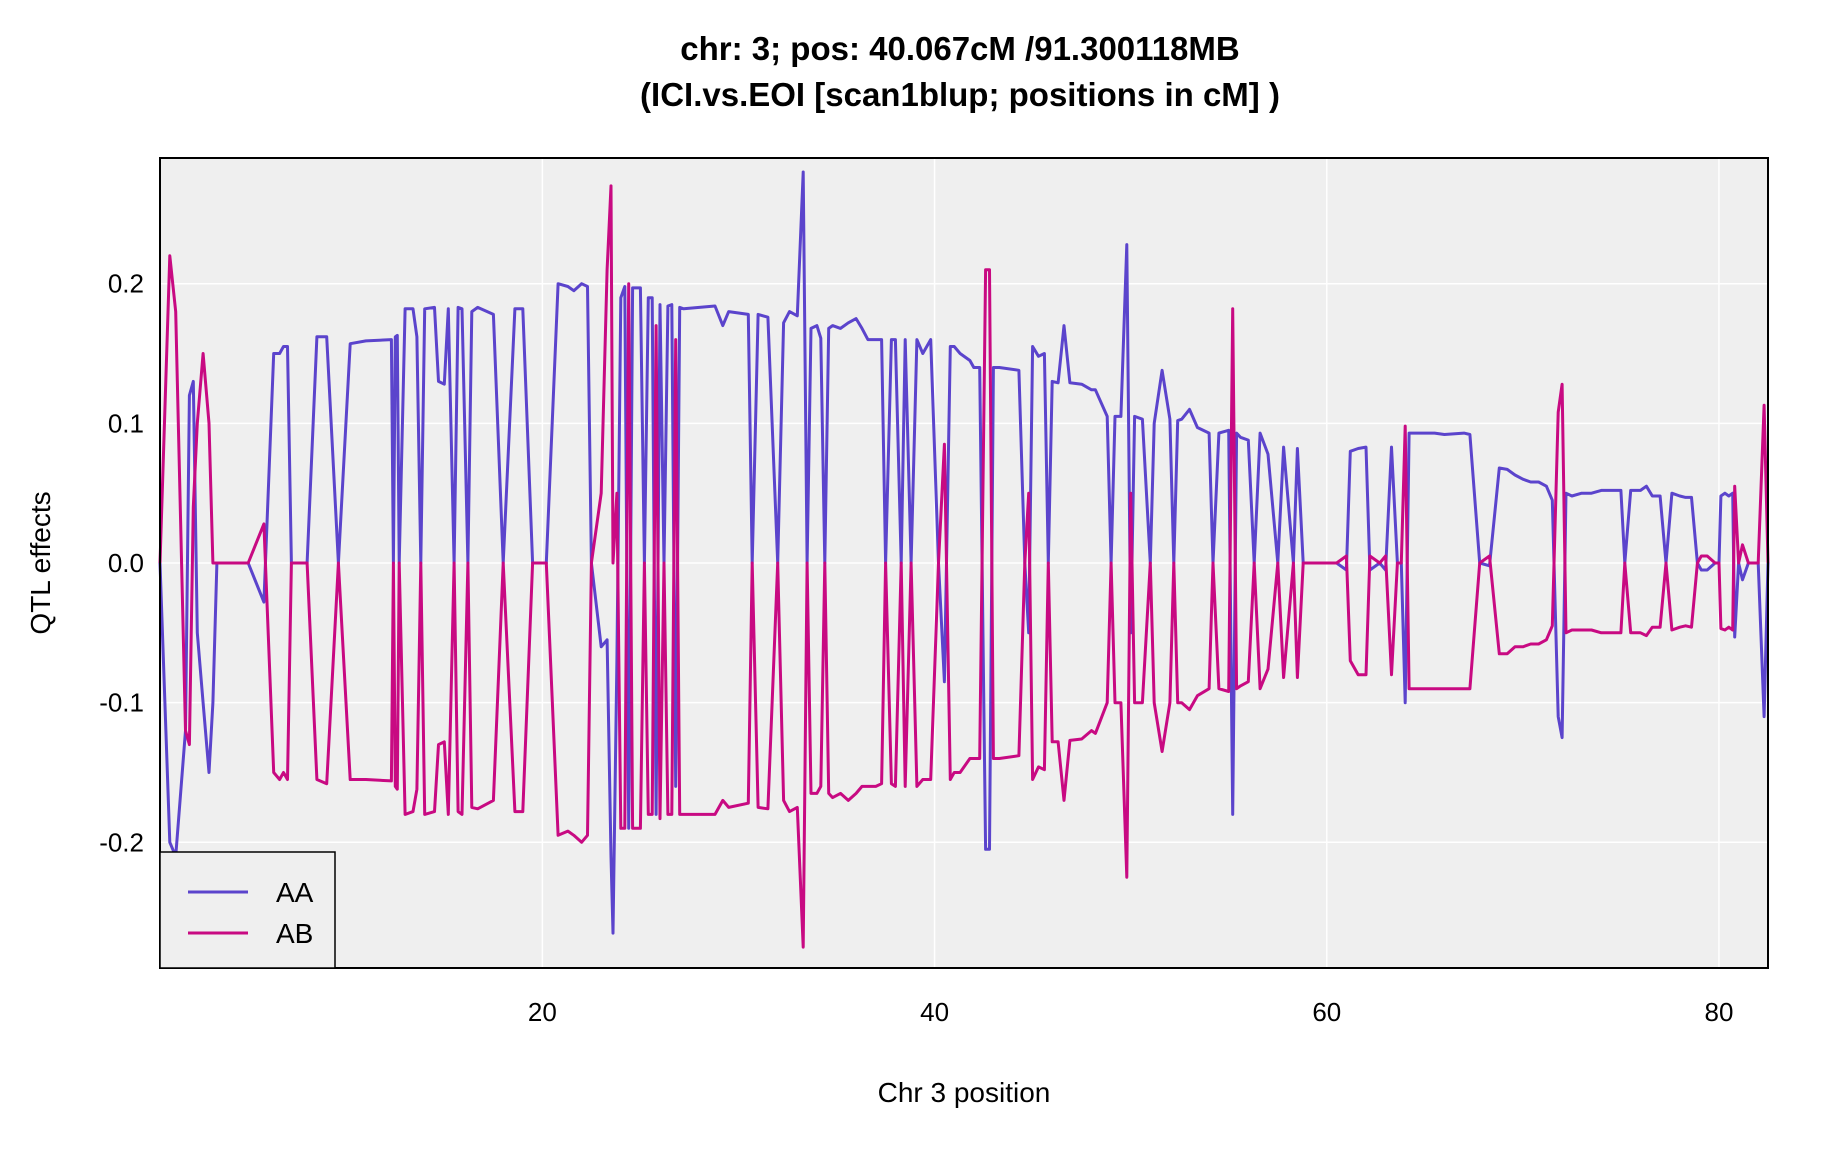 The height and width of the screenshot is (1152, 1824). What do you see at coordinates (126, 423) in the screenshot?
I see `y-tick-label: 0.1` at bounding box center [126, 423].